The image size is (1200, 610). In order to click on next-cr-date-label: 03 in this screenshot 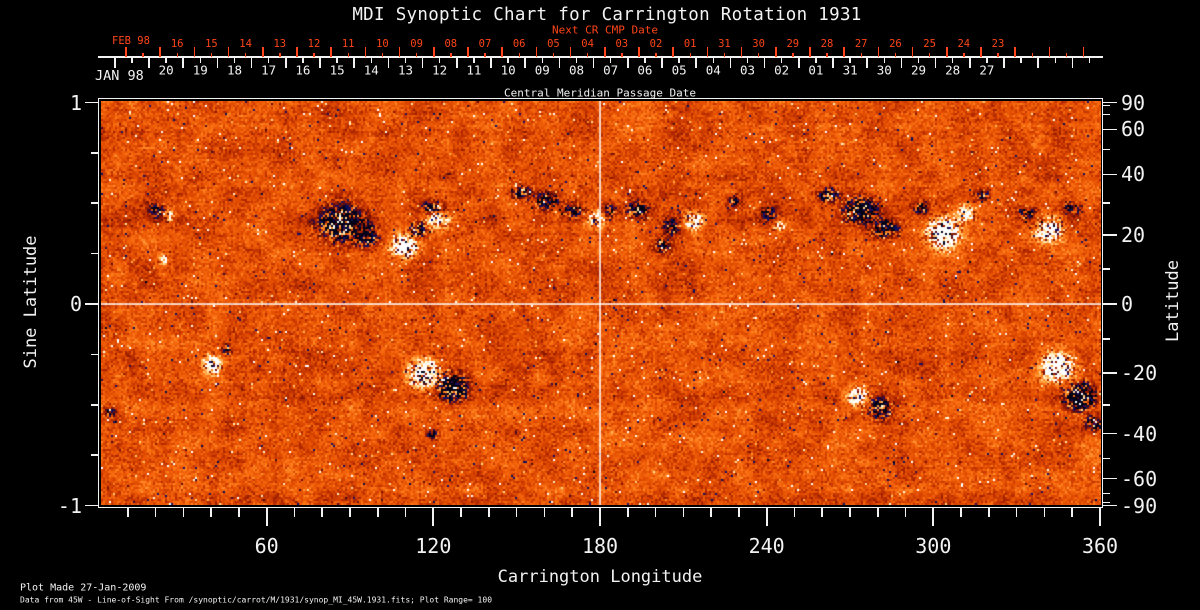, I will do `click(622, 44)`.